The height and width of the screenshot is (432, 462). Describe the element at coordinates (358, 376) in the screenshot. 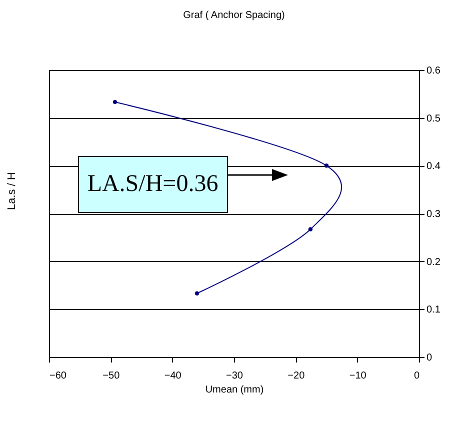

I see `x-tick-label: −10` at that location.